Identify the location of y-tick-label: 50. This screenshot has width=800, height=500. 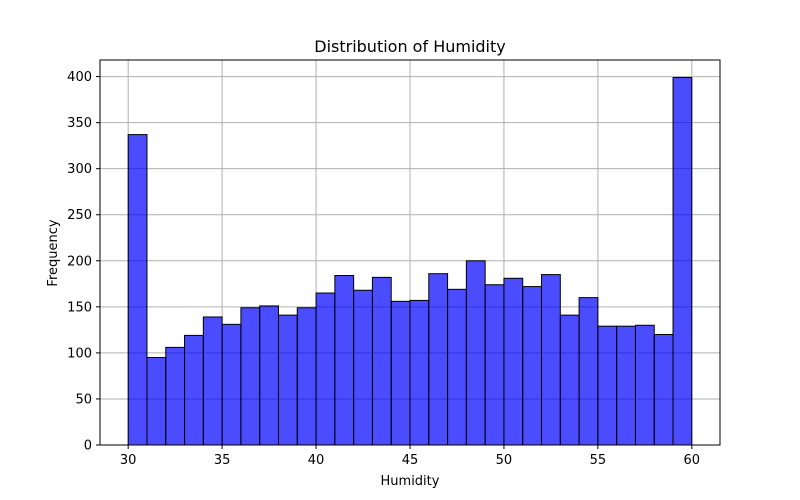
(83, 399).